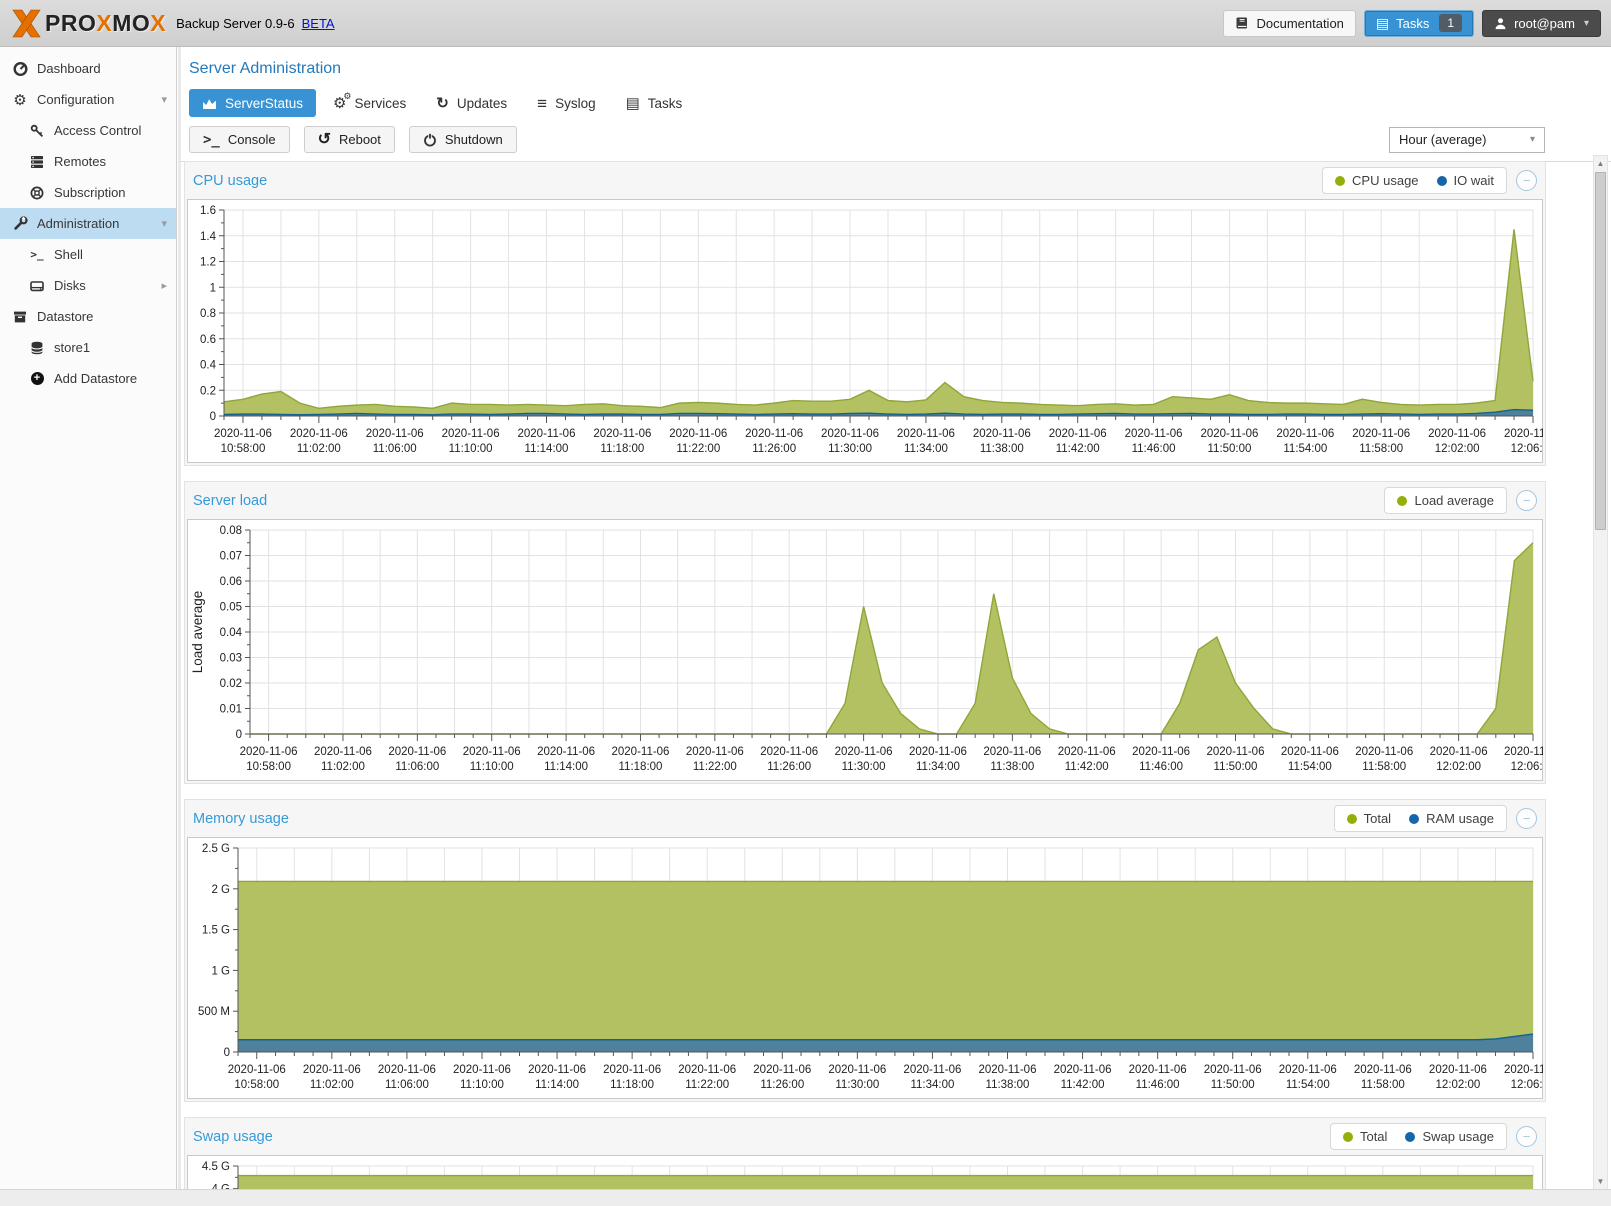 This screenshot has width=1611, height=1206. Describe the element at coordinates (1451, 818) in the screenshot. I see `legend-item-ram-usage: RAM usage` at that location.